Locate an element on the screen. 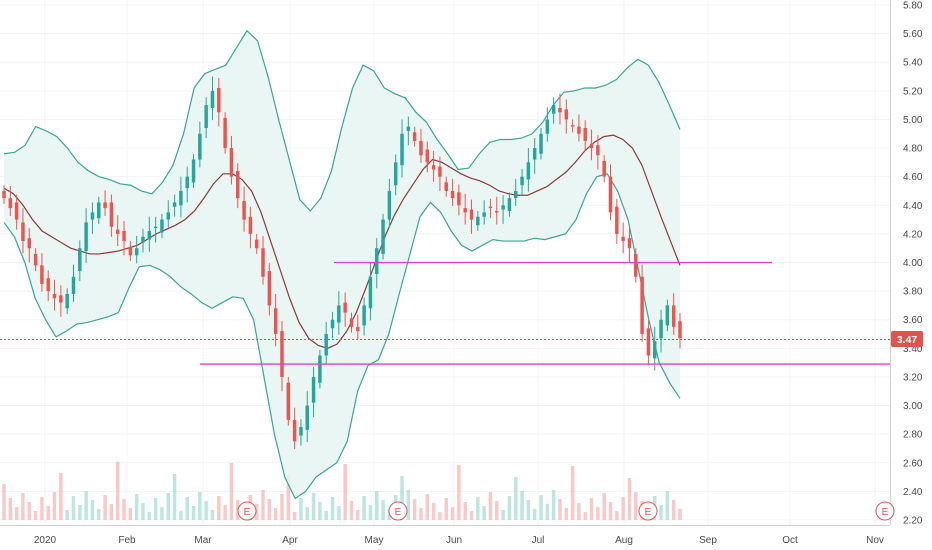  x-tick-label: Aug is located at coordinates (624, 540).